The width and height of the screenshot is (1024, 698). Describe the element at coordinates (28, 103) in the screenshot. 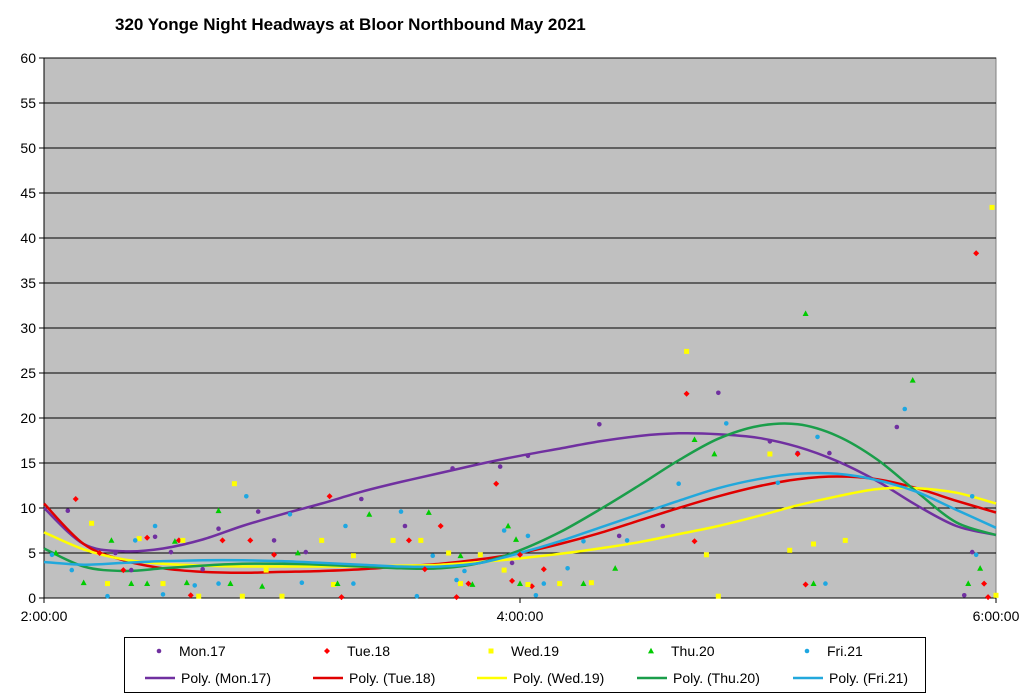

I see `y-tick-label: 55` at that location.